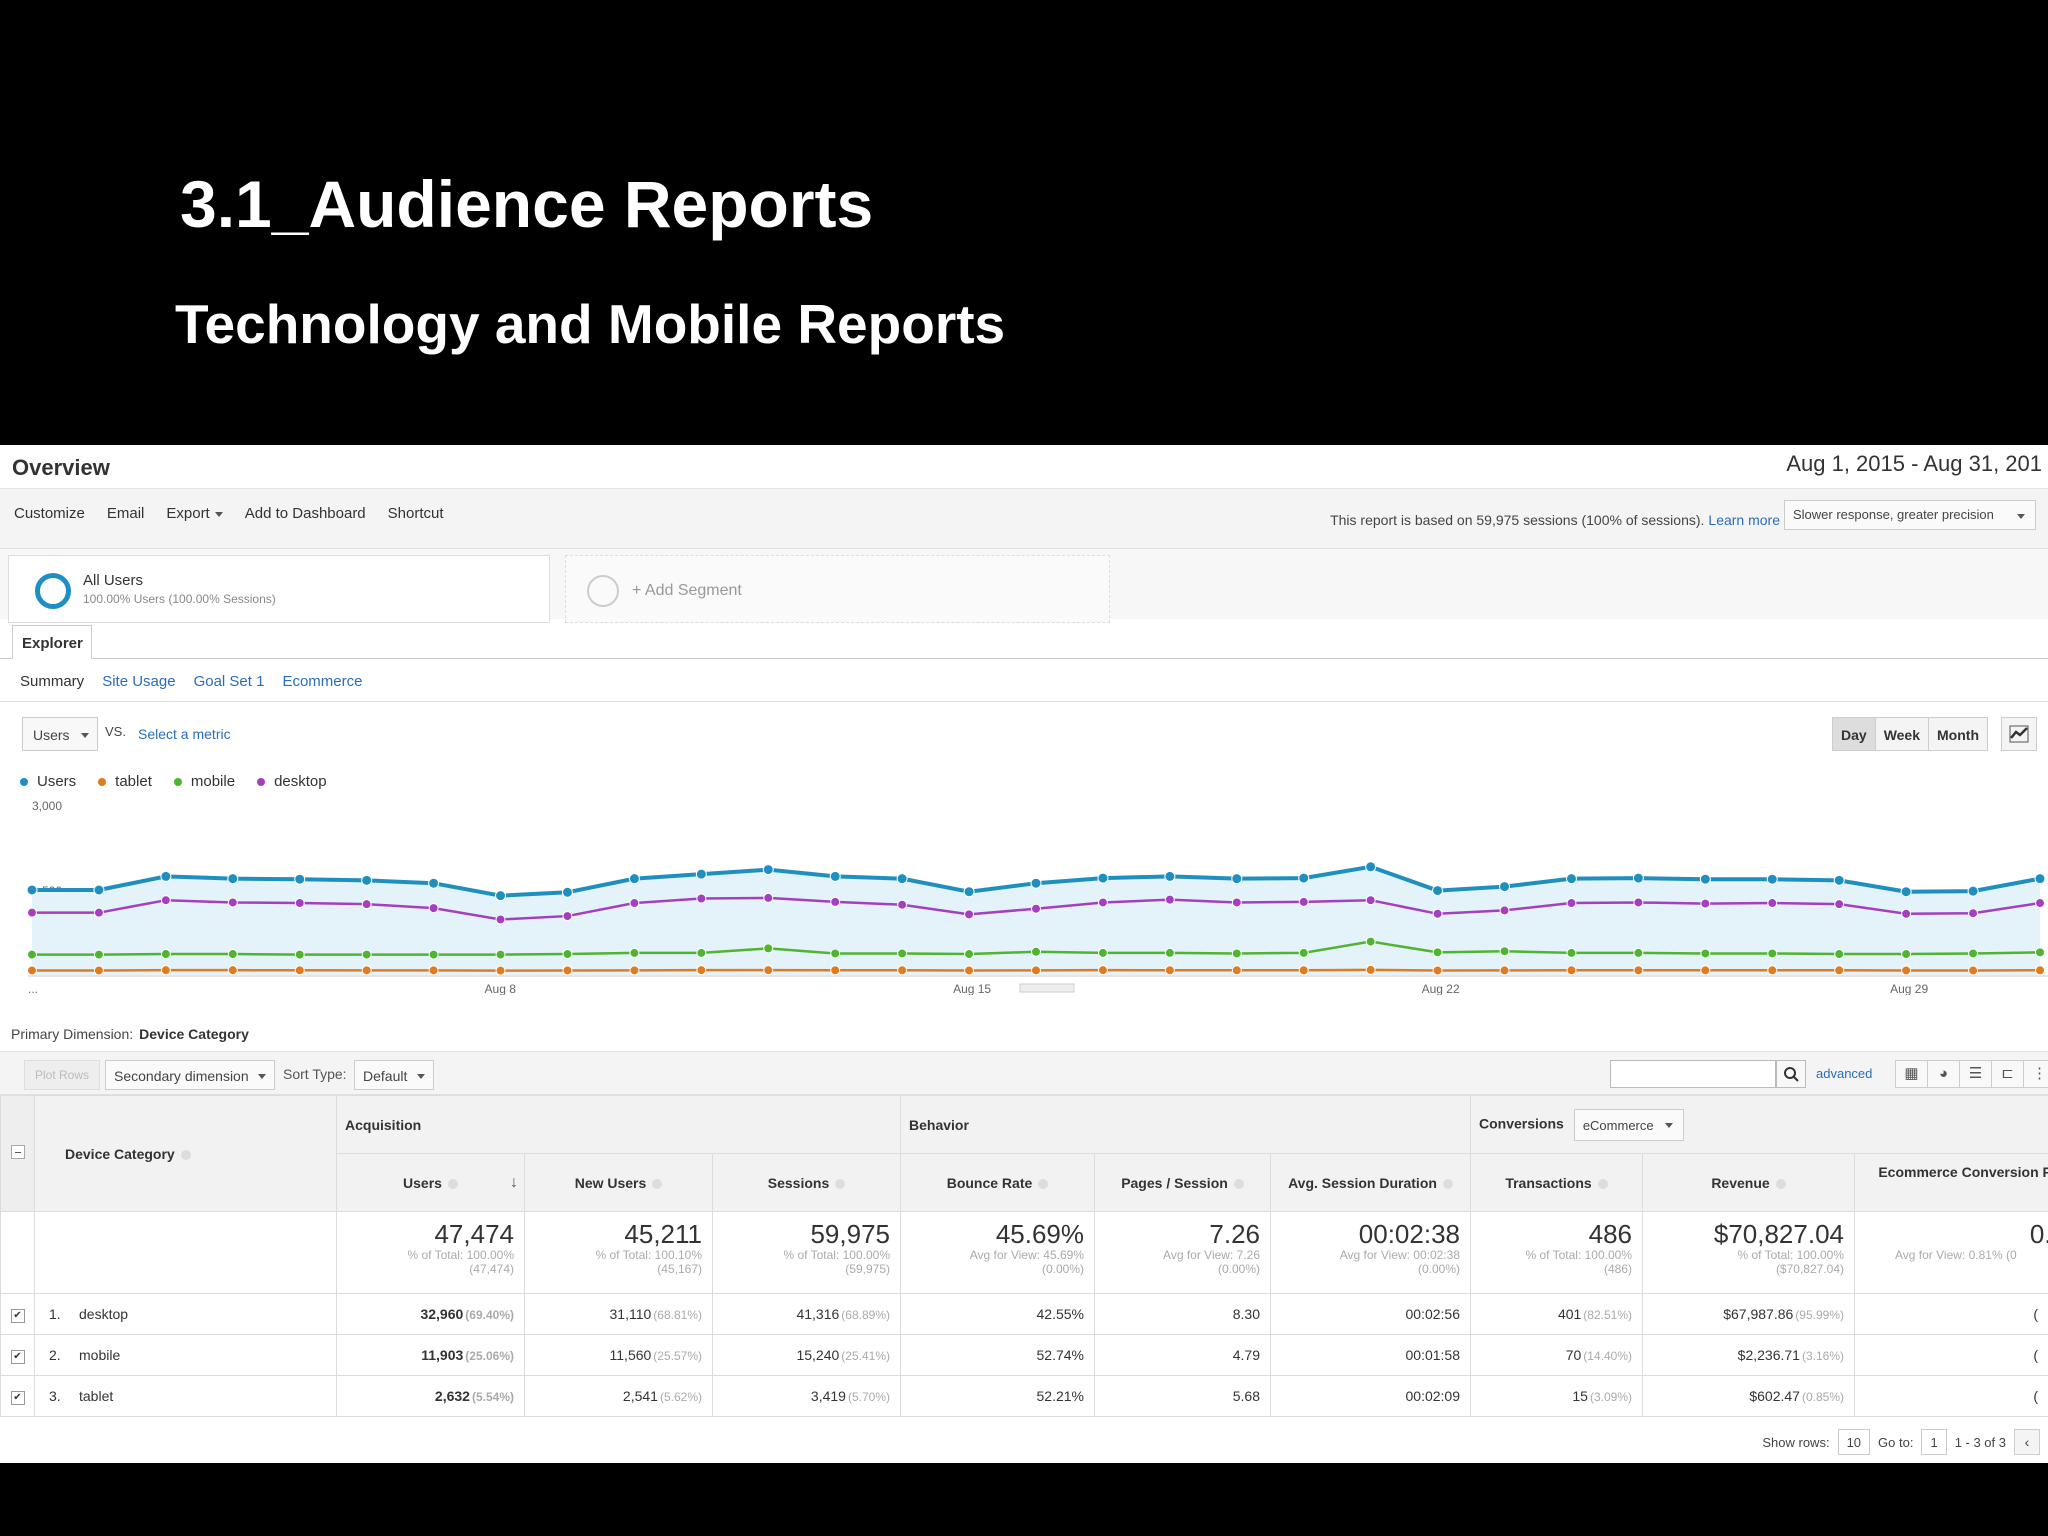 The height and width of the screenshot is (1536, 2048). I want to click on conversions-select: eCommerce, so click(1628, 1124).